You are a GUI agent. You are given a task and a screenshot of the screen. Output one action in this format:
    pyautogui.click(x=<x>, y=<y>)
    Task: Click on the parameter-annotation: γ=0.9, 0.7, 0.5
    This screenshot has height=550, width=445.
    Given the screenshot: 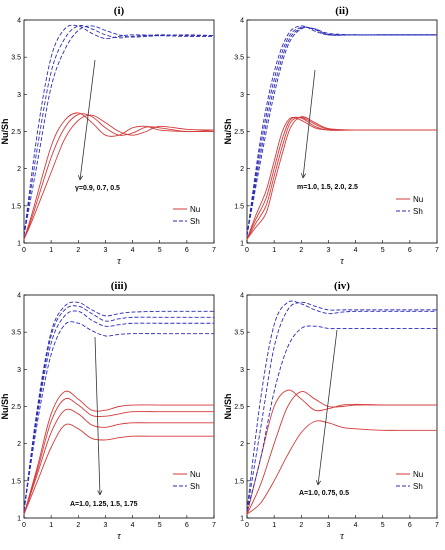 What is the action you would take?
    pyautogui.click(x=97, y=188)
    